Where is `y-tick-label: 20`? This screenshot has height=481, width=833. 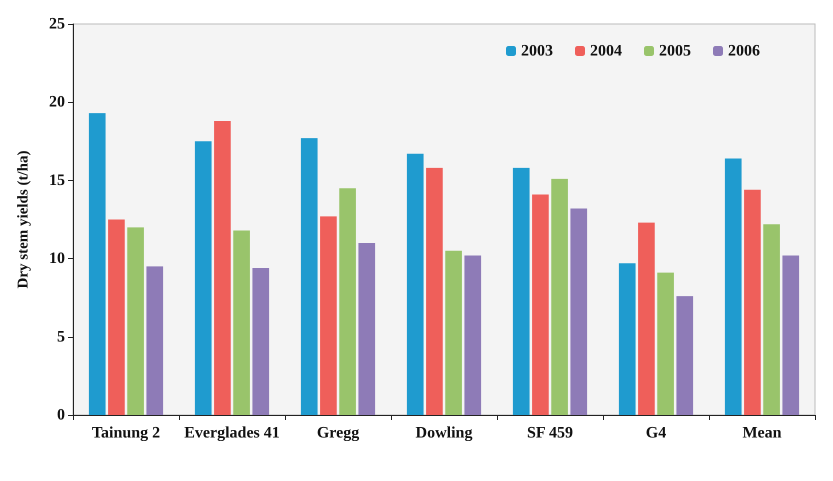 y-tick-label: 20 is located at coordinates (57, 102).